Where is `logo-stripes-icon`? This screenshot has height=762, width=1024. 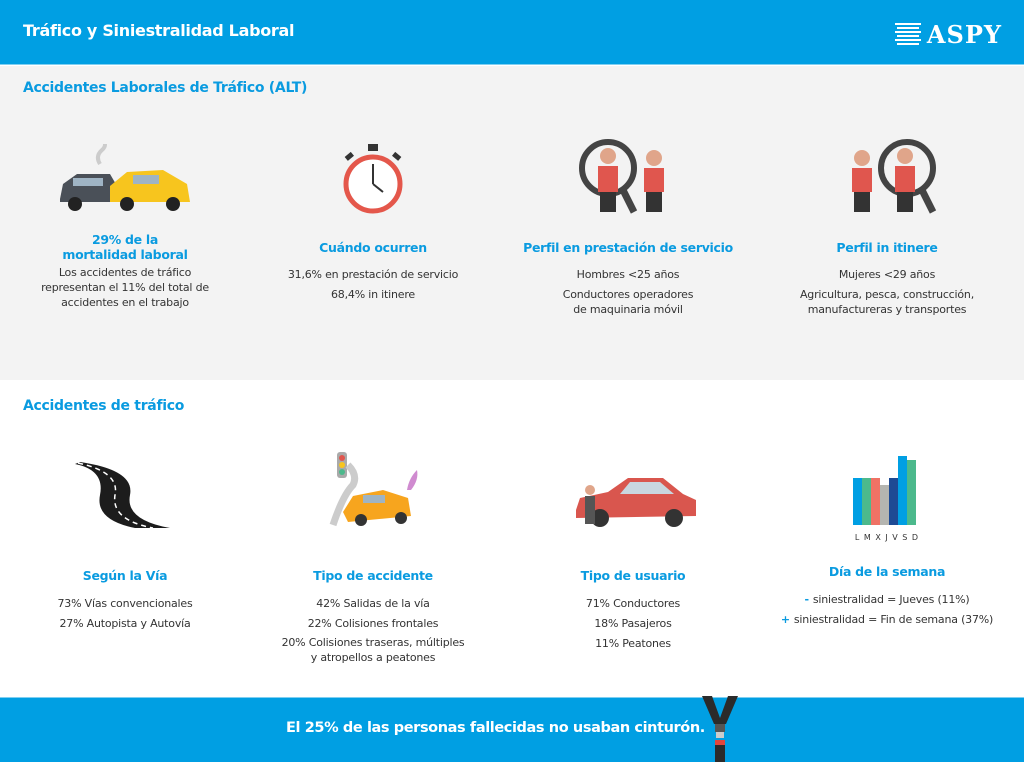
logo-stripes-icon is located at coordinates (907, 33).